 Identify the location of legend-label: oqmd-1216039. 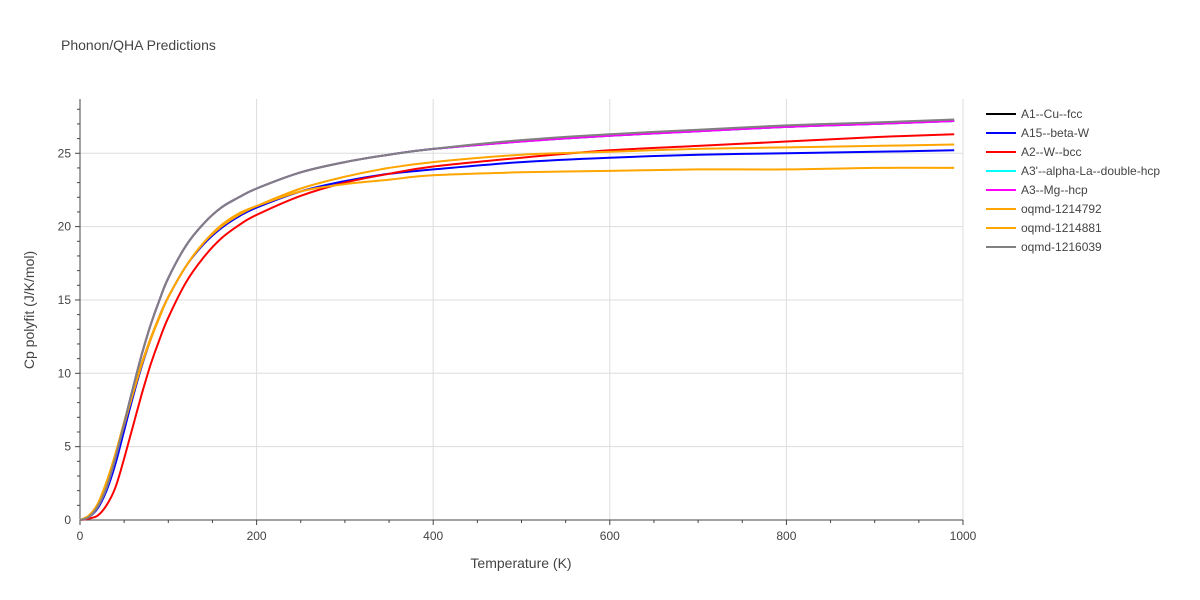
(1061, 247).